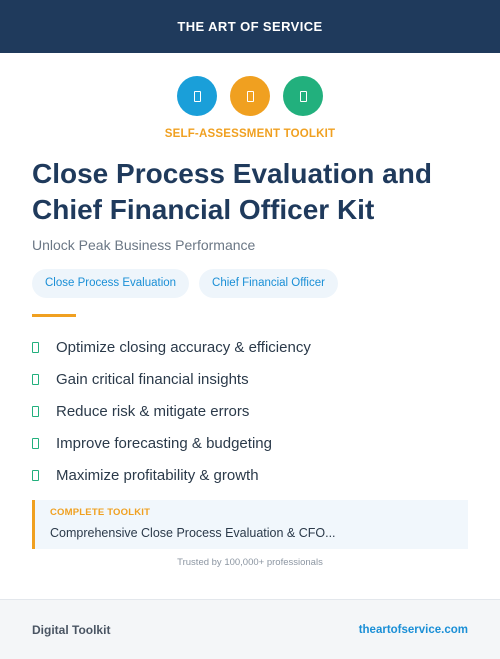 This screenshot has height=659, width=500. I want to click on subtitle: Unlock Peak Business Performance, so click(144, 245).